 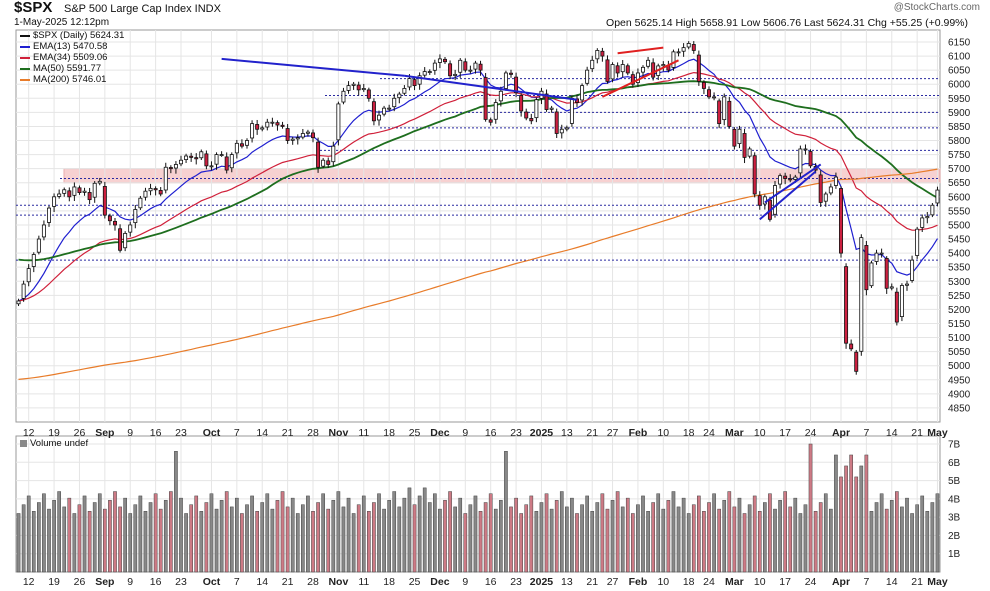 I want to click on x-tick-label: 2025, so click(x=542, y=582).